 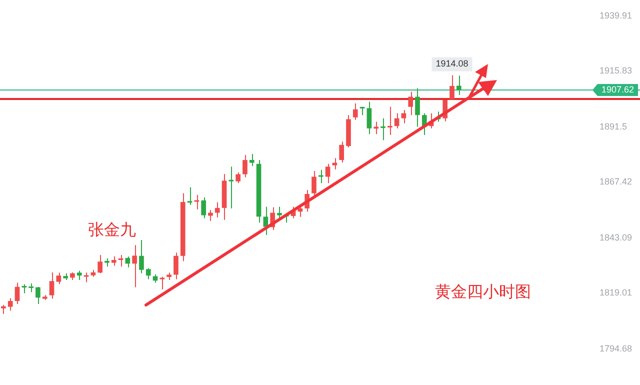 I want to click on y-tick-label: 1794.68, so click(x=615, y=348).